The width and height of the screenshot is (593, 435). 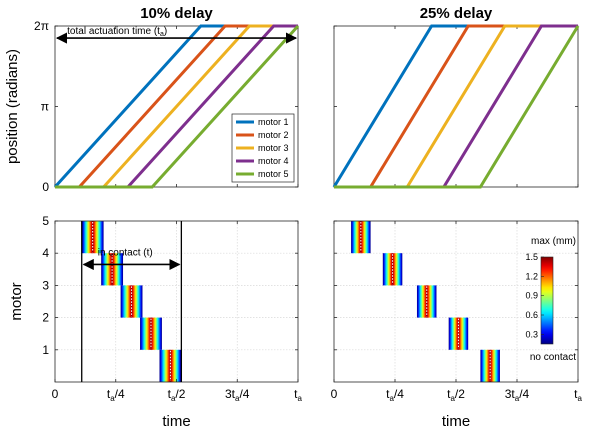 I want to click on legend-entry: motor 2, so click(x=273, y=135).